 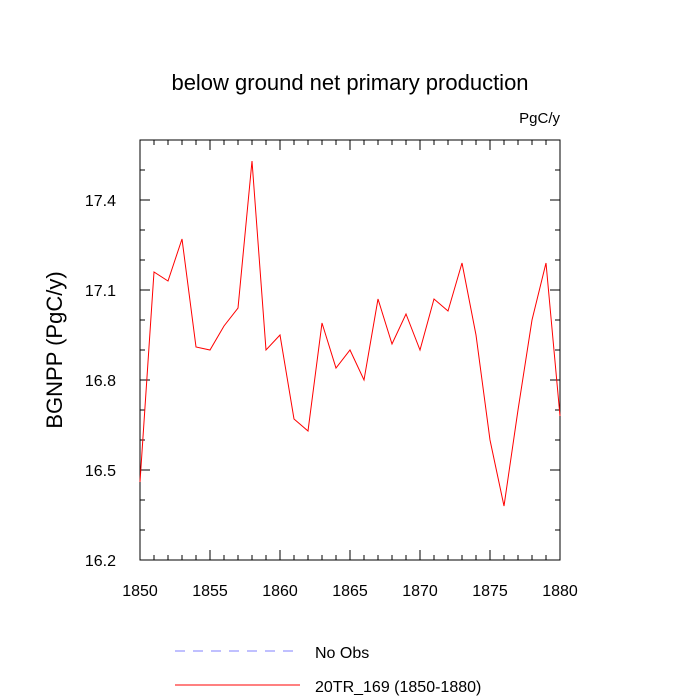 What do you see at coordinates (350, 591) in the screenshot?
I see `x-tick-label: 1865` at bounding box center [350, 591].